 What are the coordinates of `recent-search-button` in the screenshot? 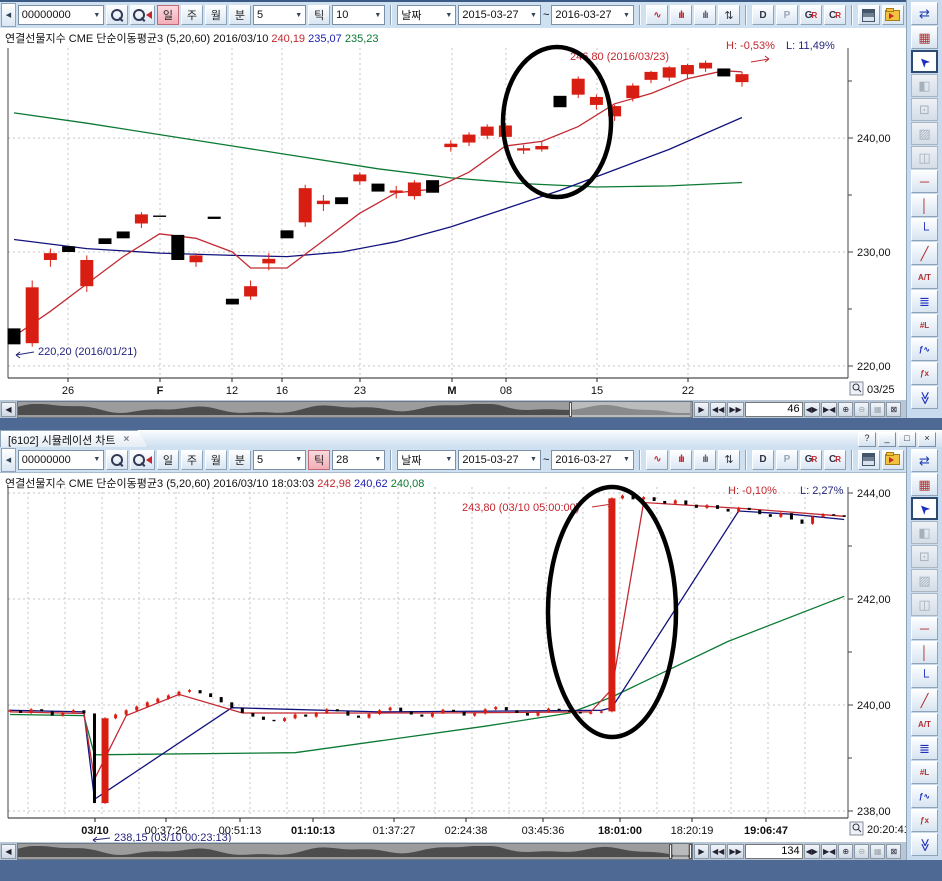 It's located at (142, 459).